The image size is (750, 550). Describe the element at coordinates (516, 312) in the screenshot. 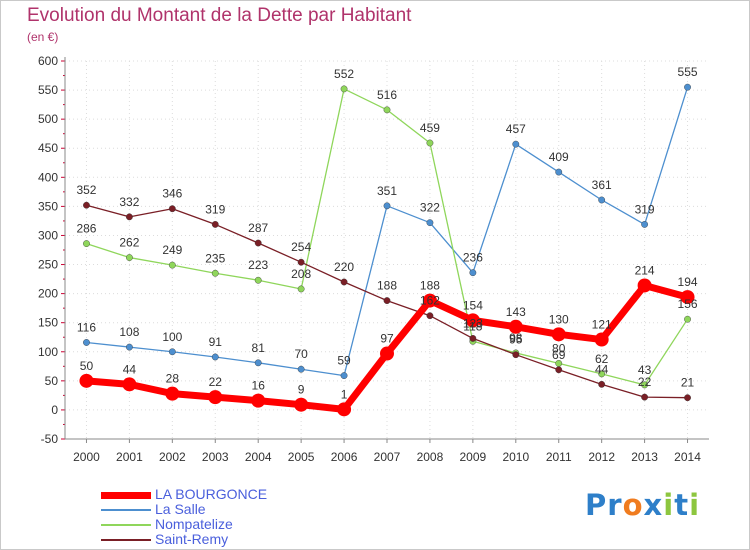

I see `data-label-0: 143` at that location.